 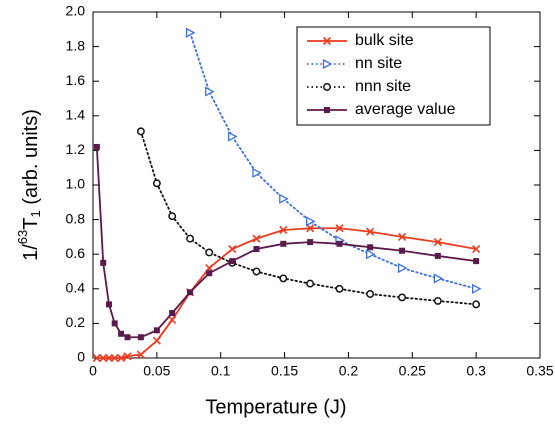 I want to click on x-tick-label: 0.3, so click(x=476, y=371).